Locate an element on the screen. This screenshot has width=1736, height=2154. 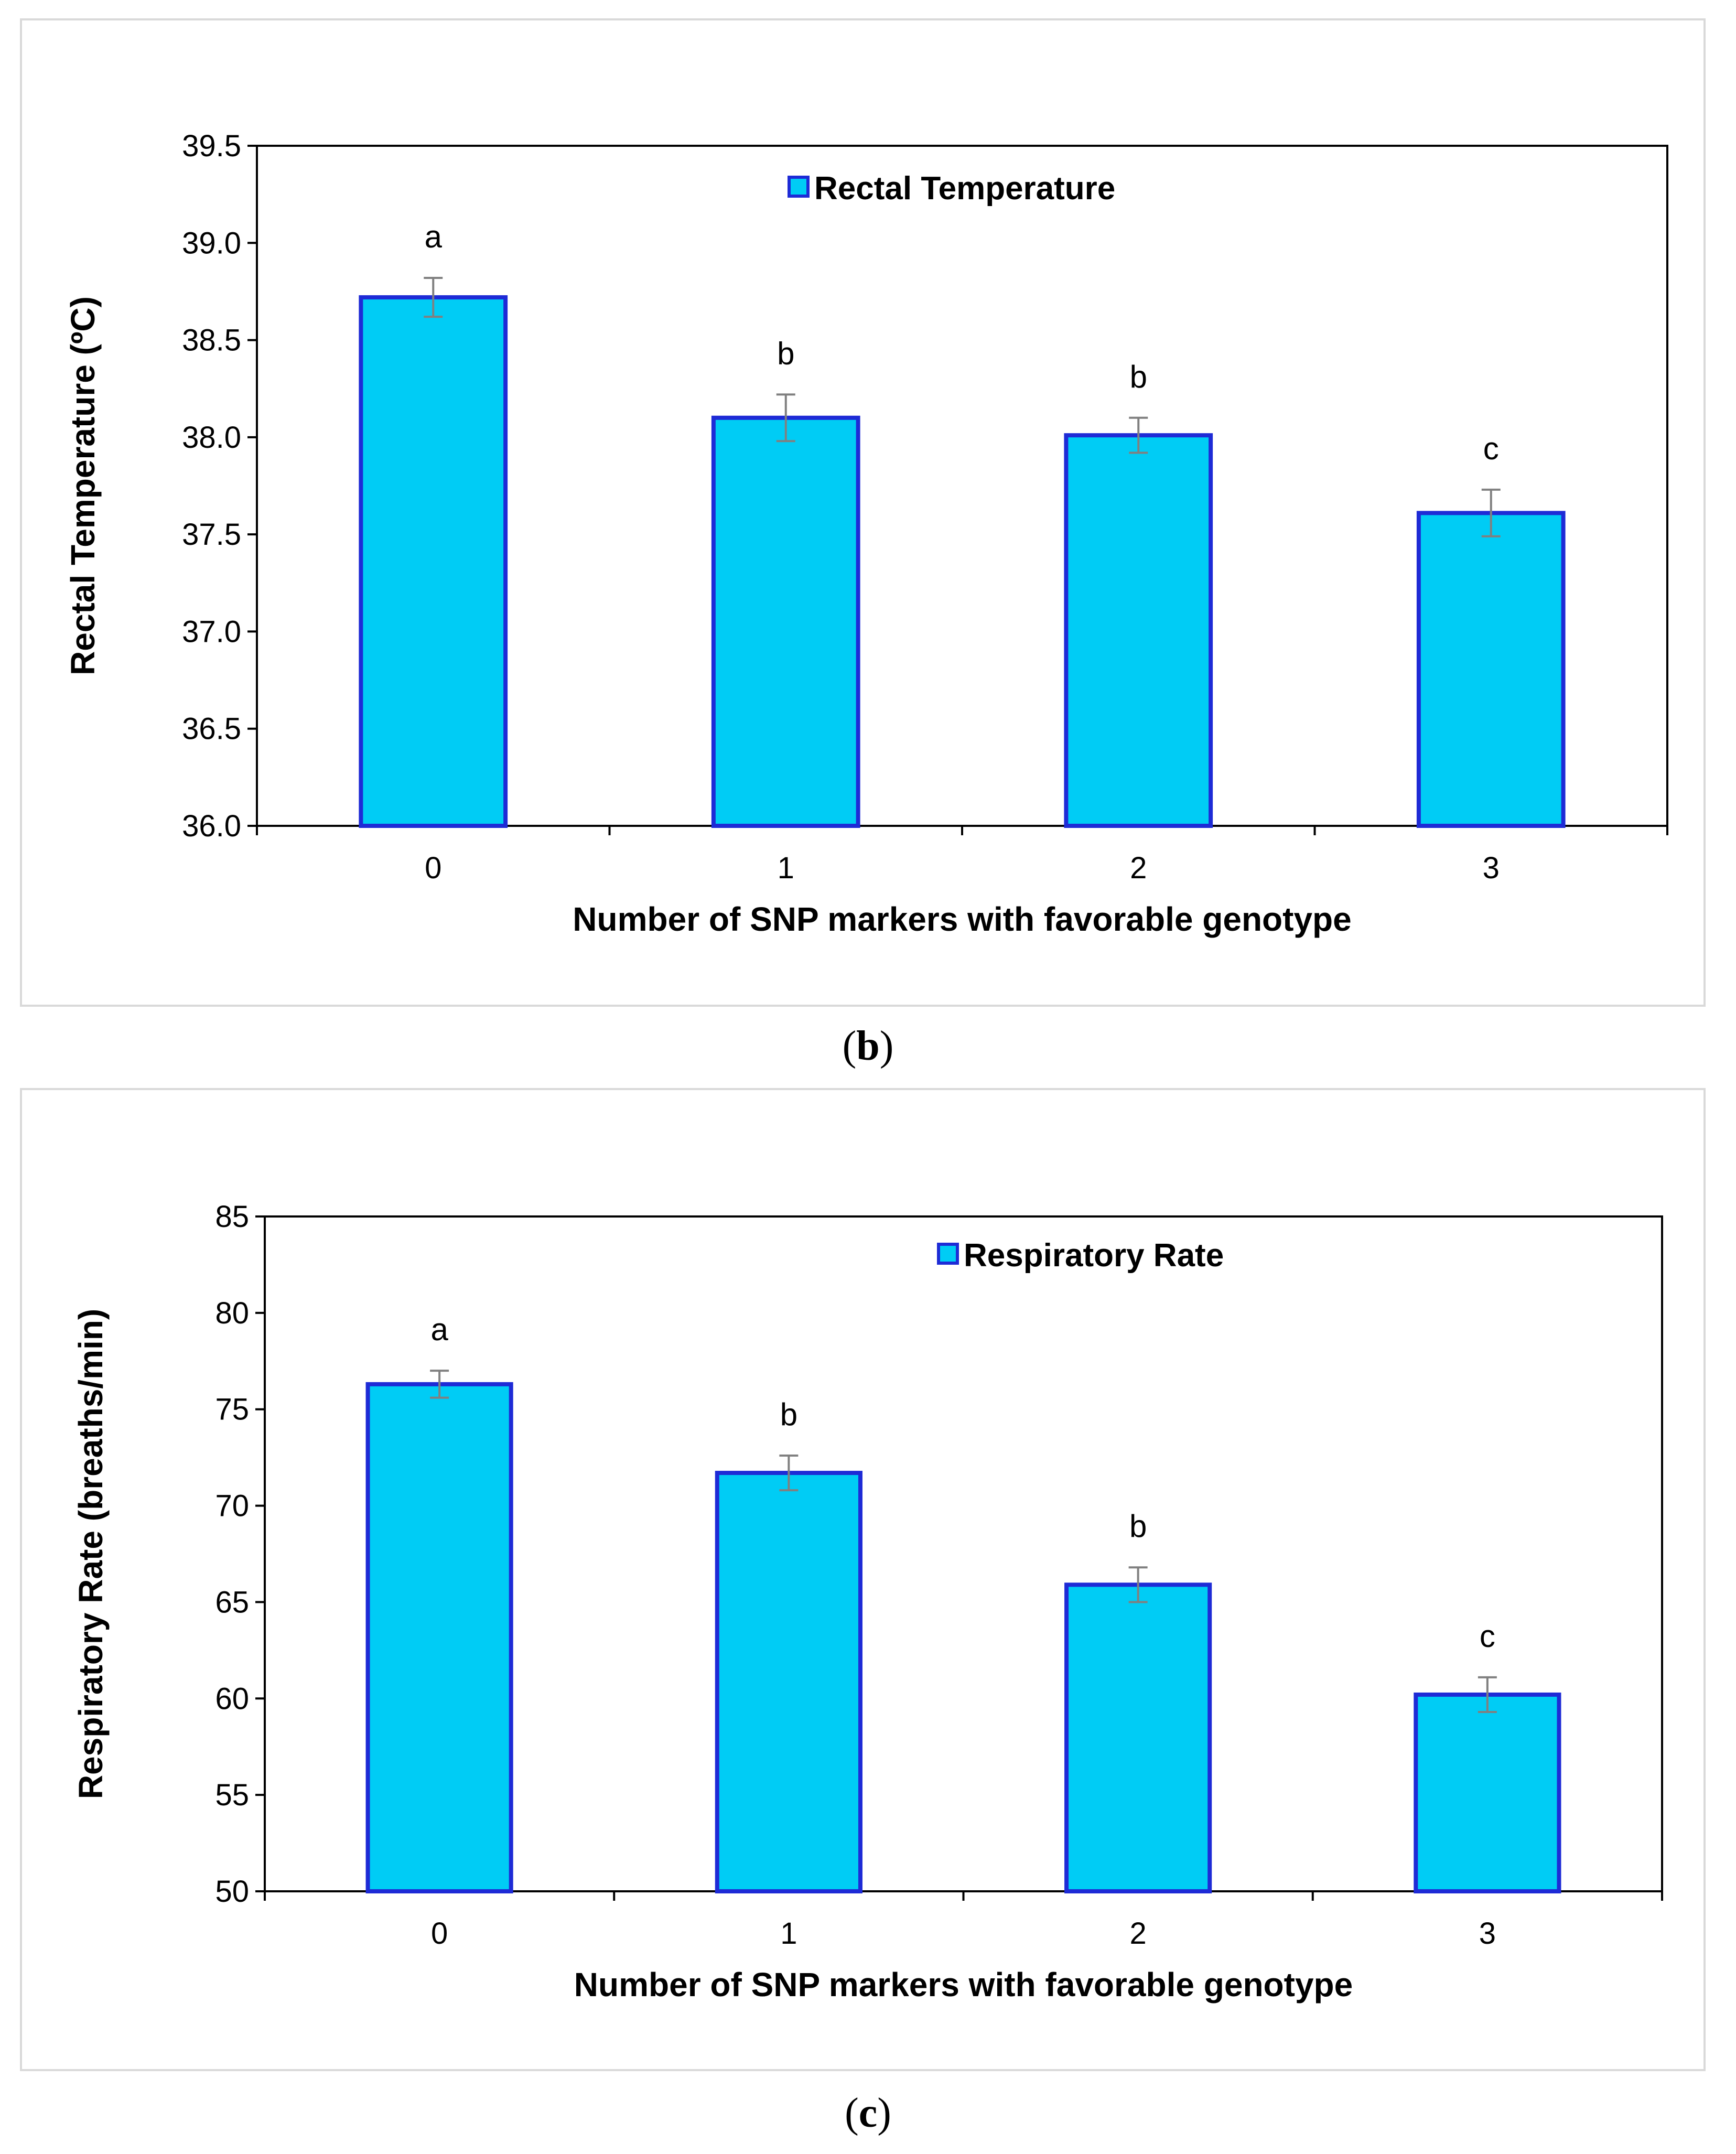
x-tick-label-b: 3 is located at coordinates (1491, 868).